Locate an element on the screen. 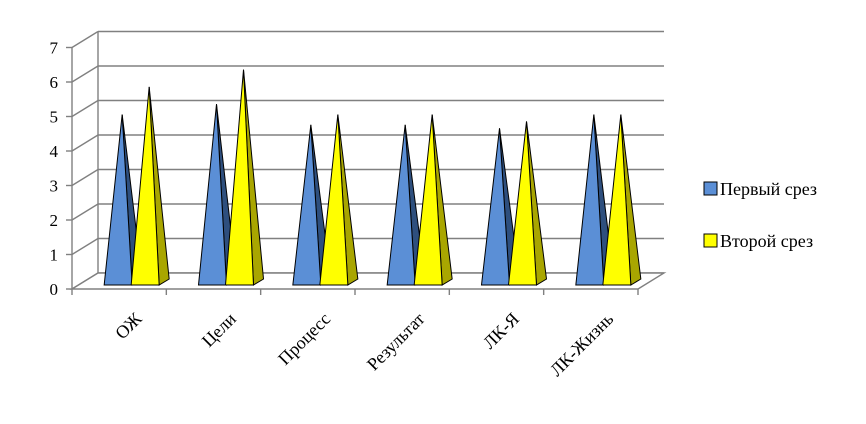 The image size is (866, 424). x-category-label: ЛК-Я is located at coordinates (501, 331).